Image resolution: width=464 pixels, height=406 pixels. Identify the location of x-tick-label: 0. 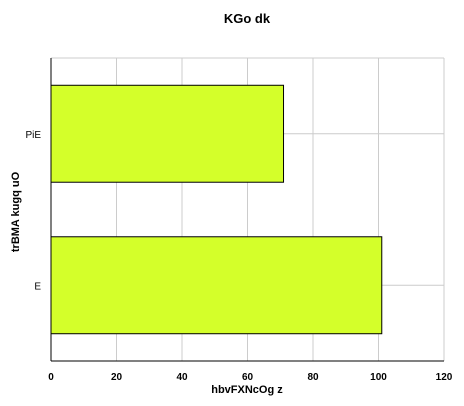
(51, 377).